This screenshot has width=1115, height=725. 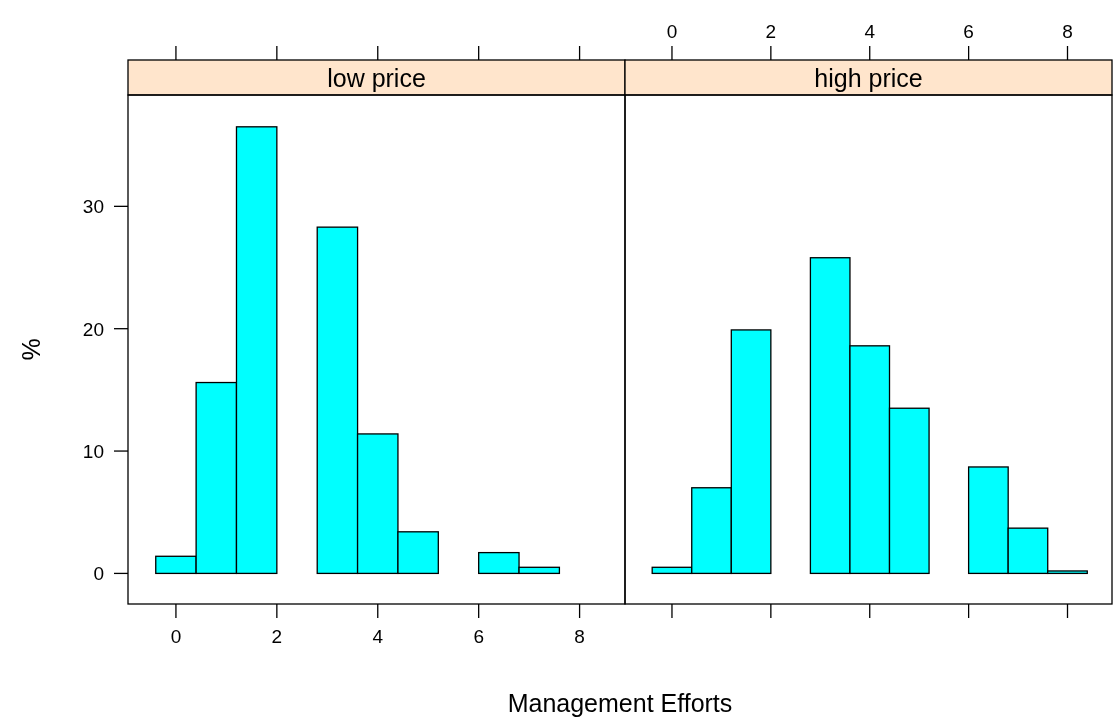 What do you see at coordinates (93, 207) in the screenshot?
I see `y-tick-label: 30` at bounding box center [93, 207].